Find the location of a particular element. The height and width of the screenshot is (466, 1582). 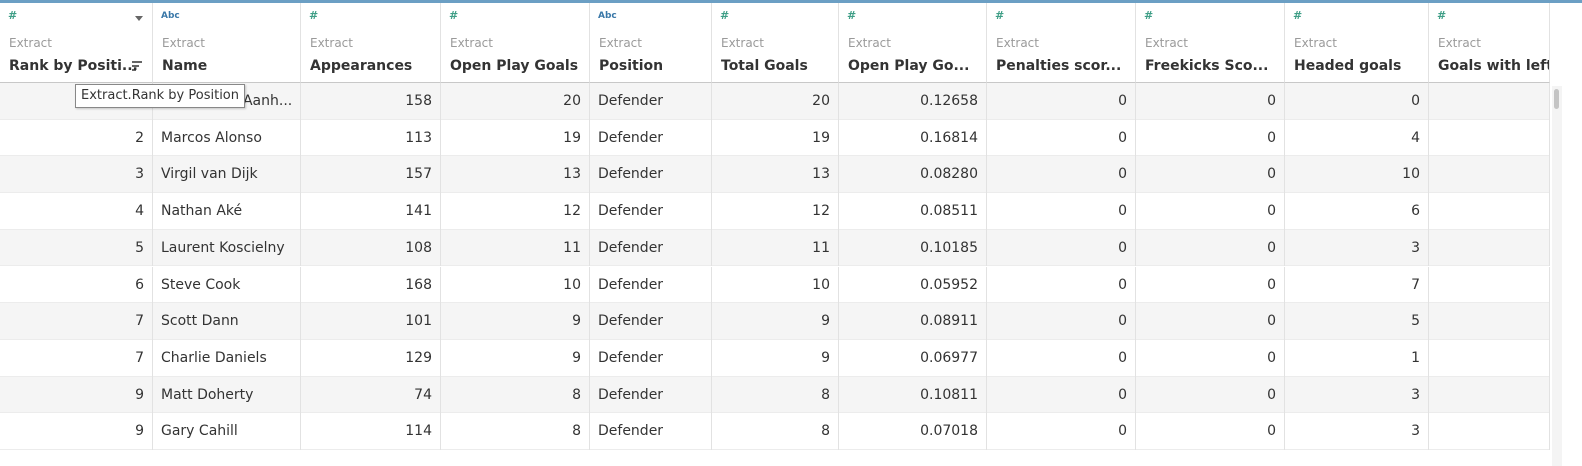

table-cell: 129 is located at coordinates (371, 358).